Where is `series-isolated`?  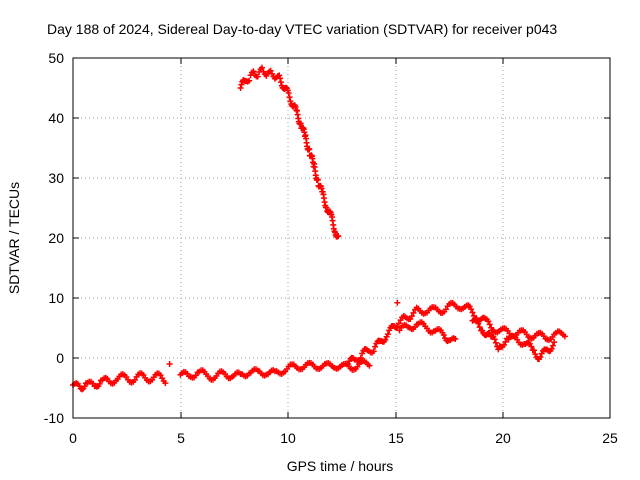 series-isolated is located at coordinates (283, 333).